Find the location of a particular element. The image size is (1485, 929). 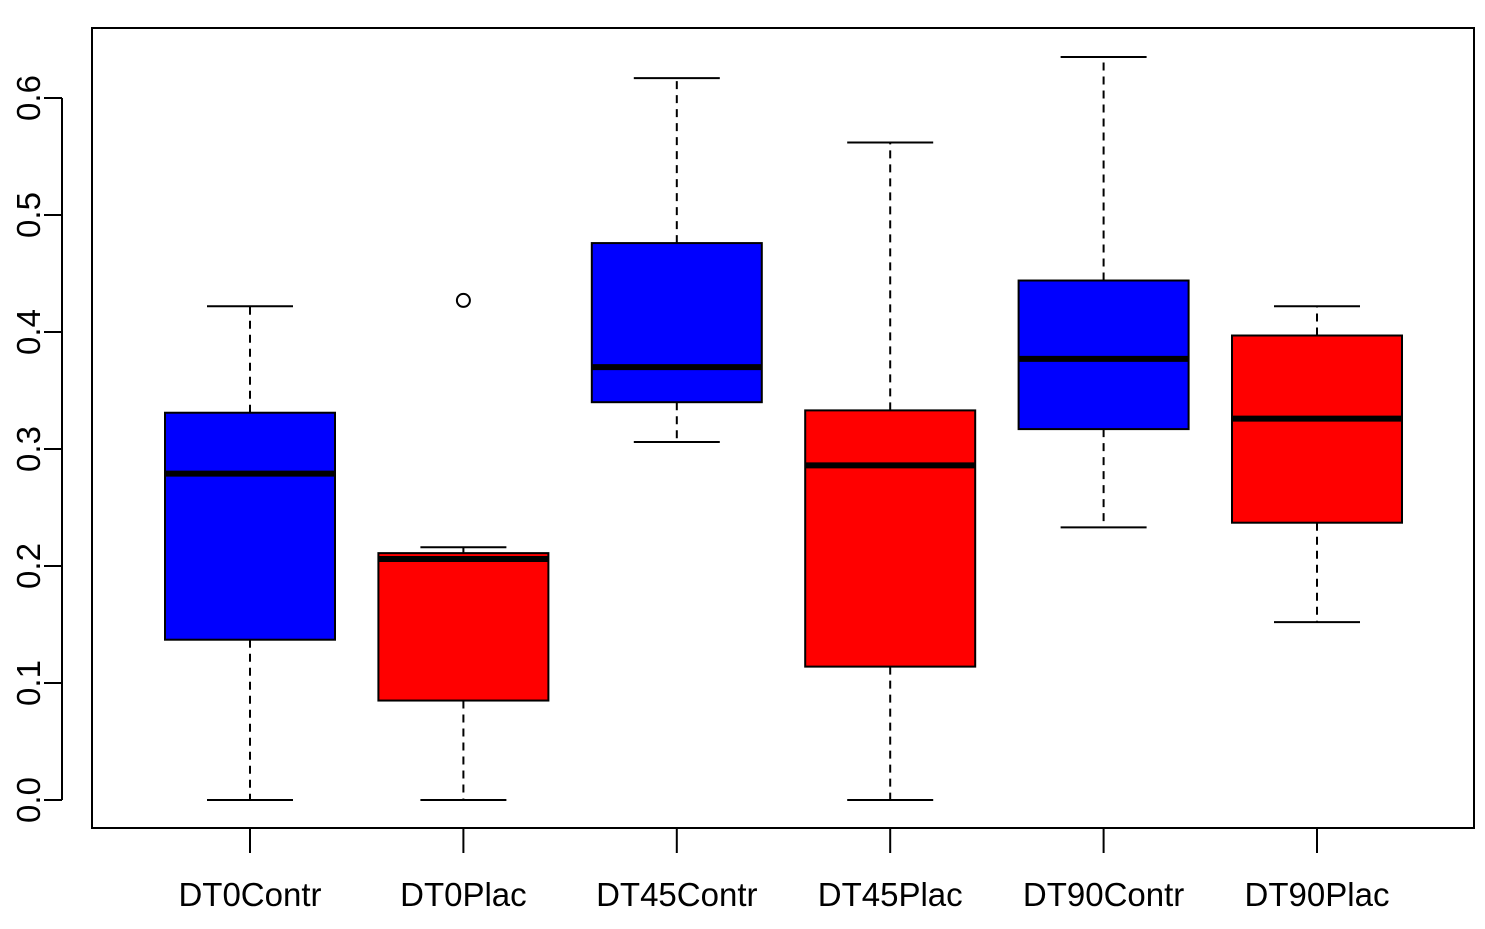

y-axis: 0.0 0.1 0.2 0.3 0.4 0.5 0.6 is located at coordinates (36, 449).